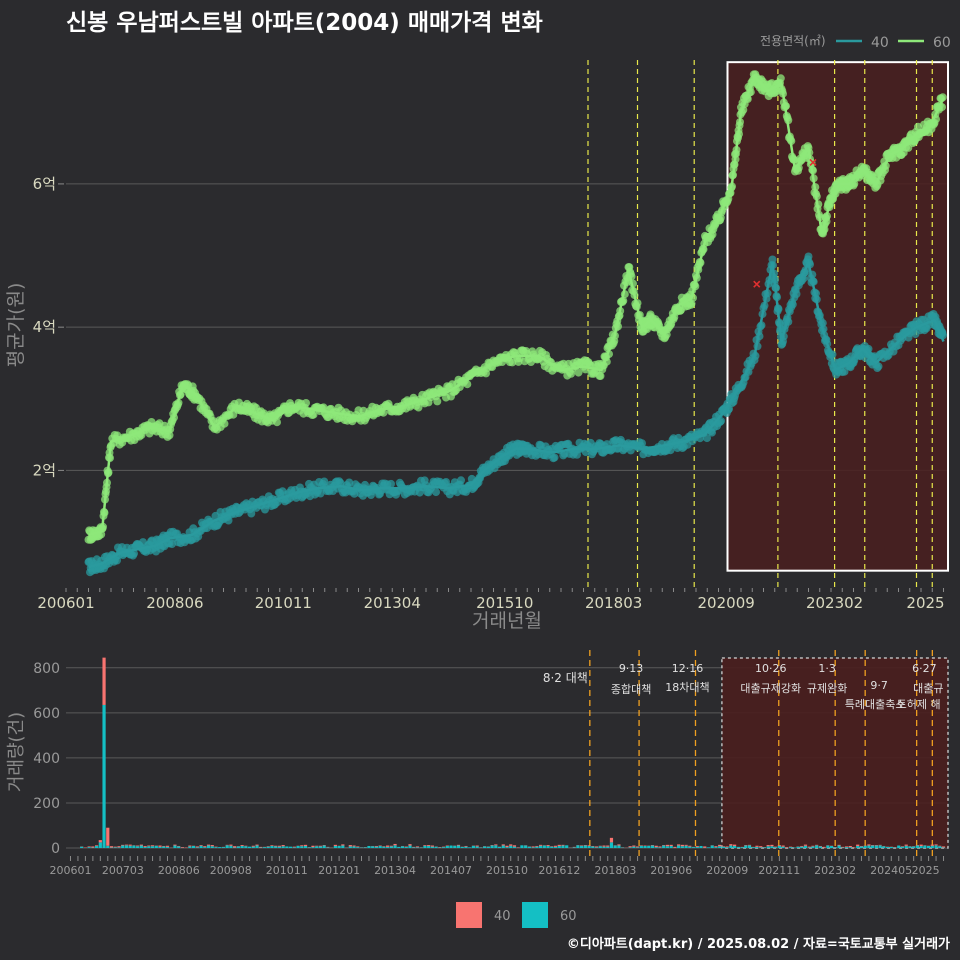  I want to click on annotation-label: 대출규, so click(928, 688).